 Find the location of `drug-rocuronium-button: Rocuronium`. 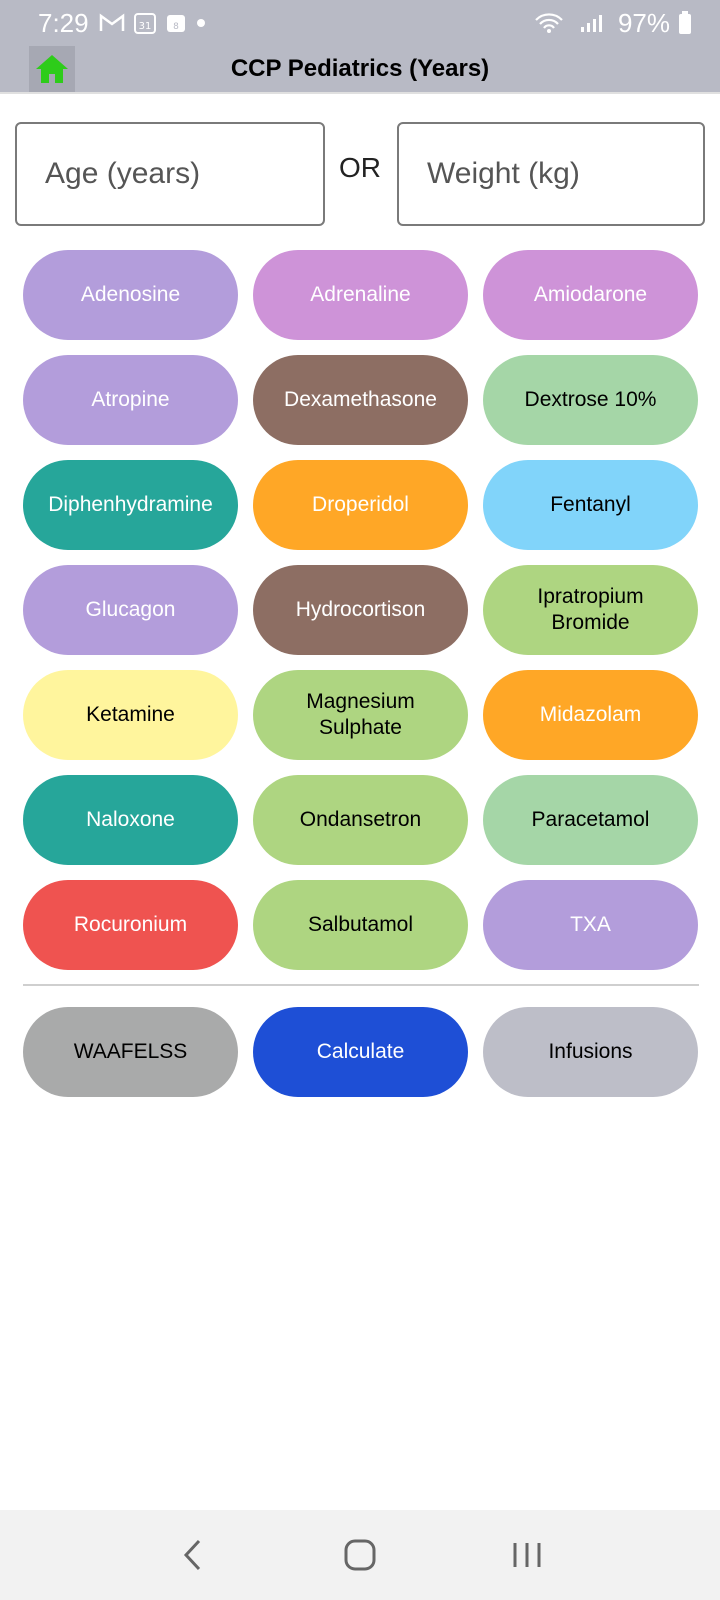

drug-rocuronium-button: Rocuronium is located at coordinates (130, 925).